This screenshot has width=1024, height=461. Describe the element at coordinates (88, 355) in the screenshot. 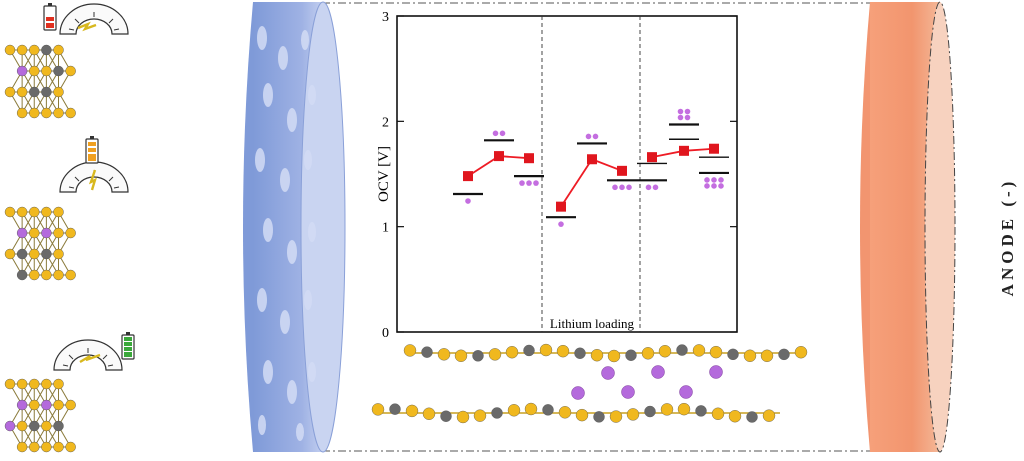

I see `speed-gauge-high-icon` at that location.